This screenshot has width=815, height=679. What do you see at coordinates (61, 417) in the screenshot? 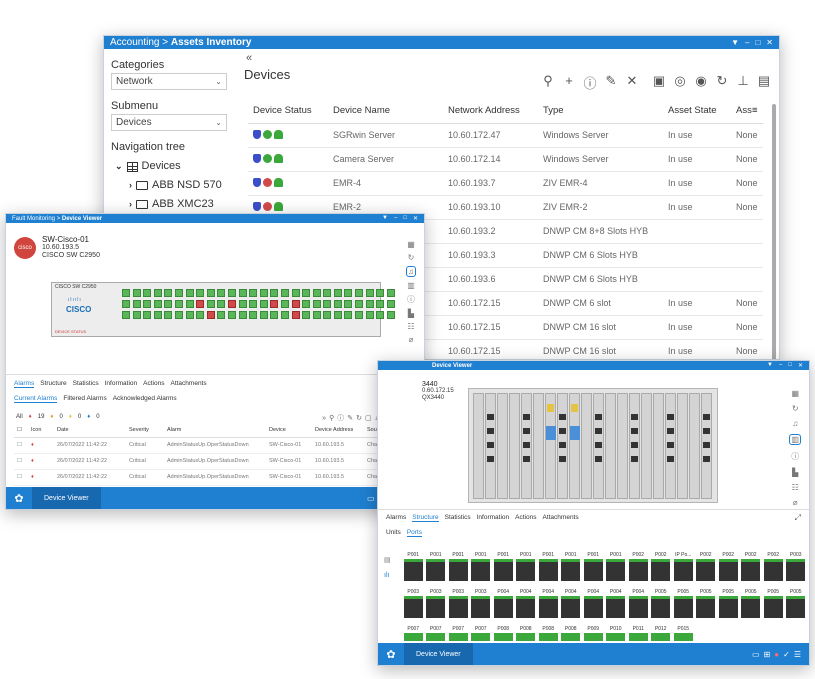
I see `count-major: 0` at bounding box center [61, 417].